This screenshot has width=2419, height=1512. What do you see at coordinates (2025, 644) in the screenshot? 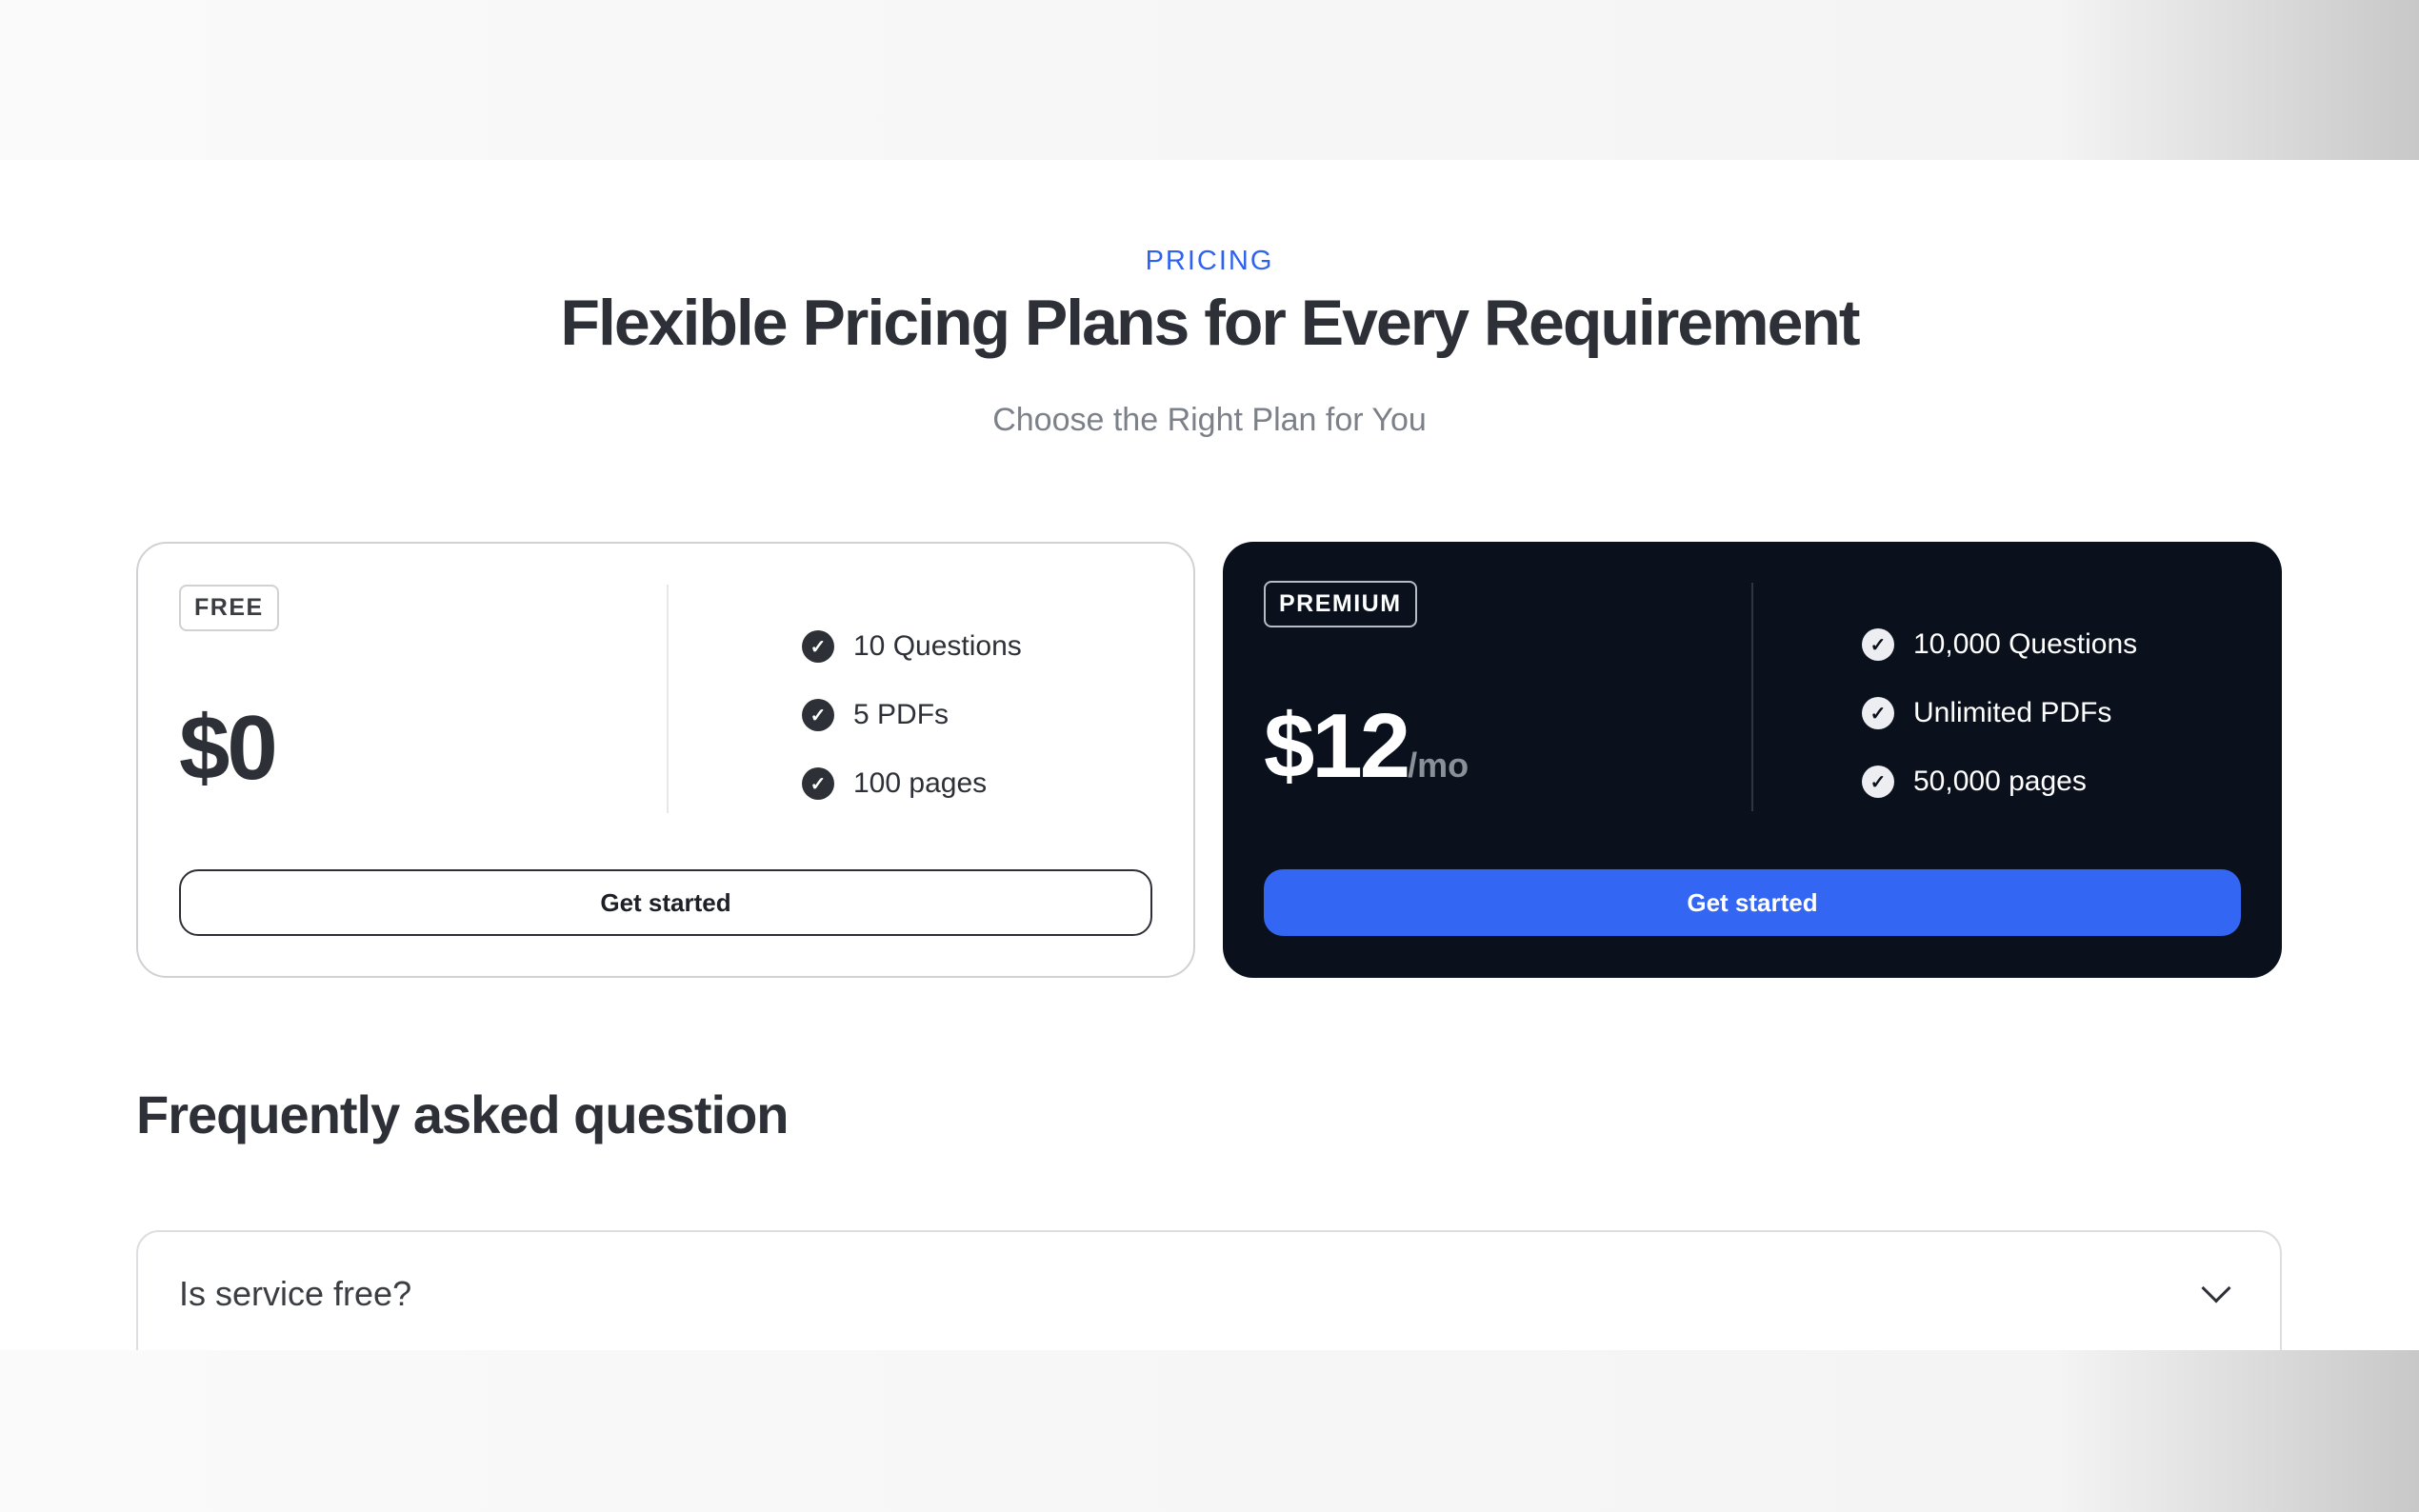
I see `feature-label: 10,000 Questions` at bounding box center [2025, 644].